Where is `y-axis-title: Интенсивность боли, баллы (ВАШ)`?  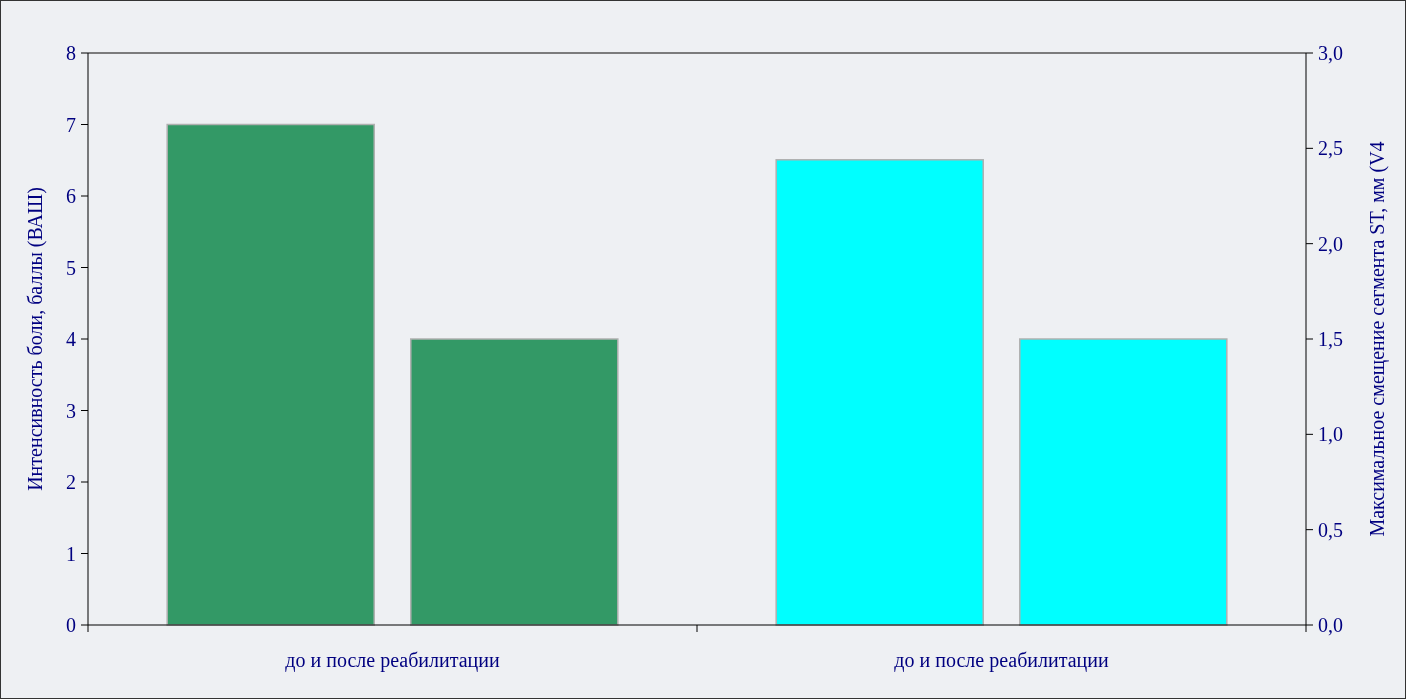
y-axis-title: Интенсивность боли, баллы (ВАШ) is located at coordinates (35, 339).